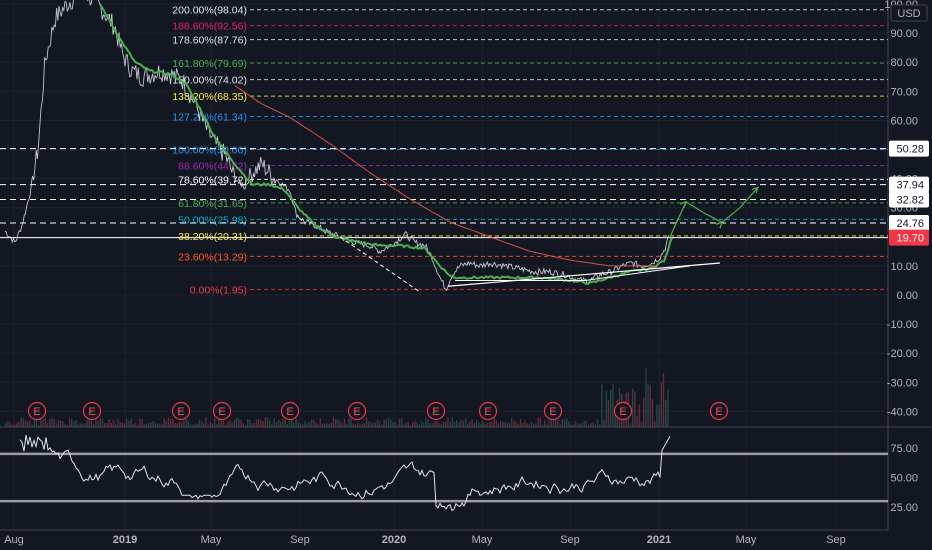  What do you see at coordinates (394, 540) in the screenshot?
I see `time-tick-label: 2020` at bounding box center [394, 540].